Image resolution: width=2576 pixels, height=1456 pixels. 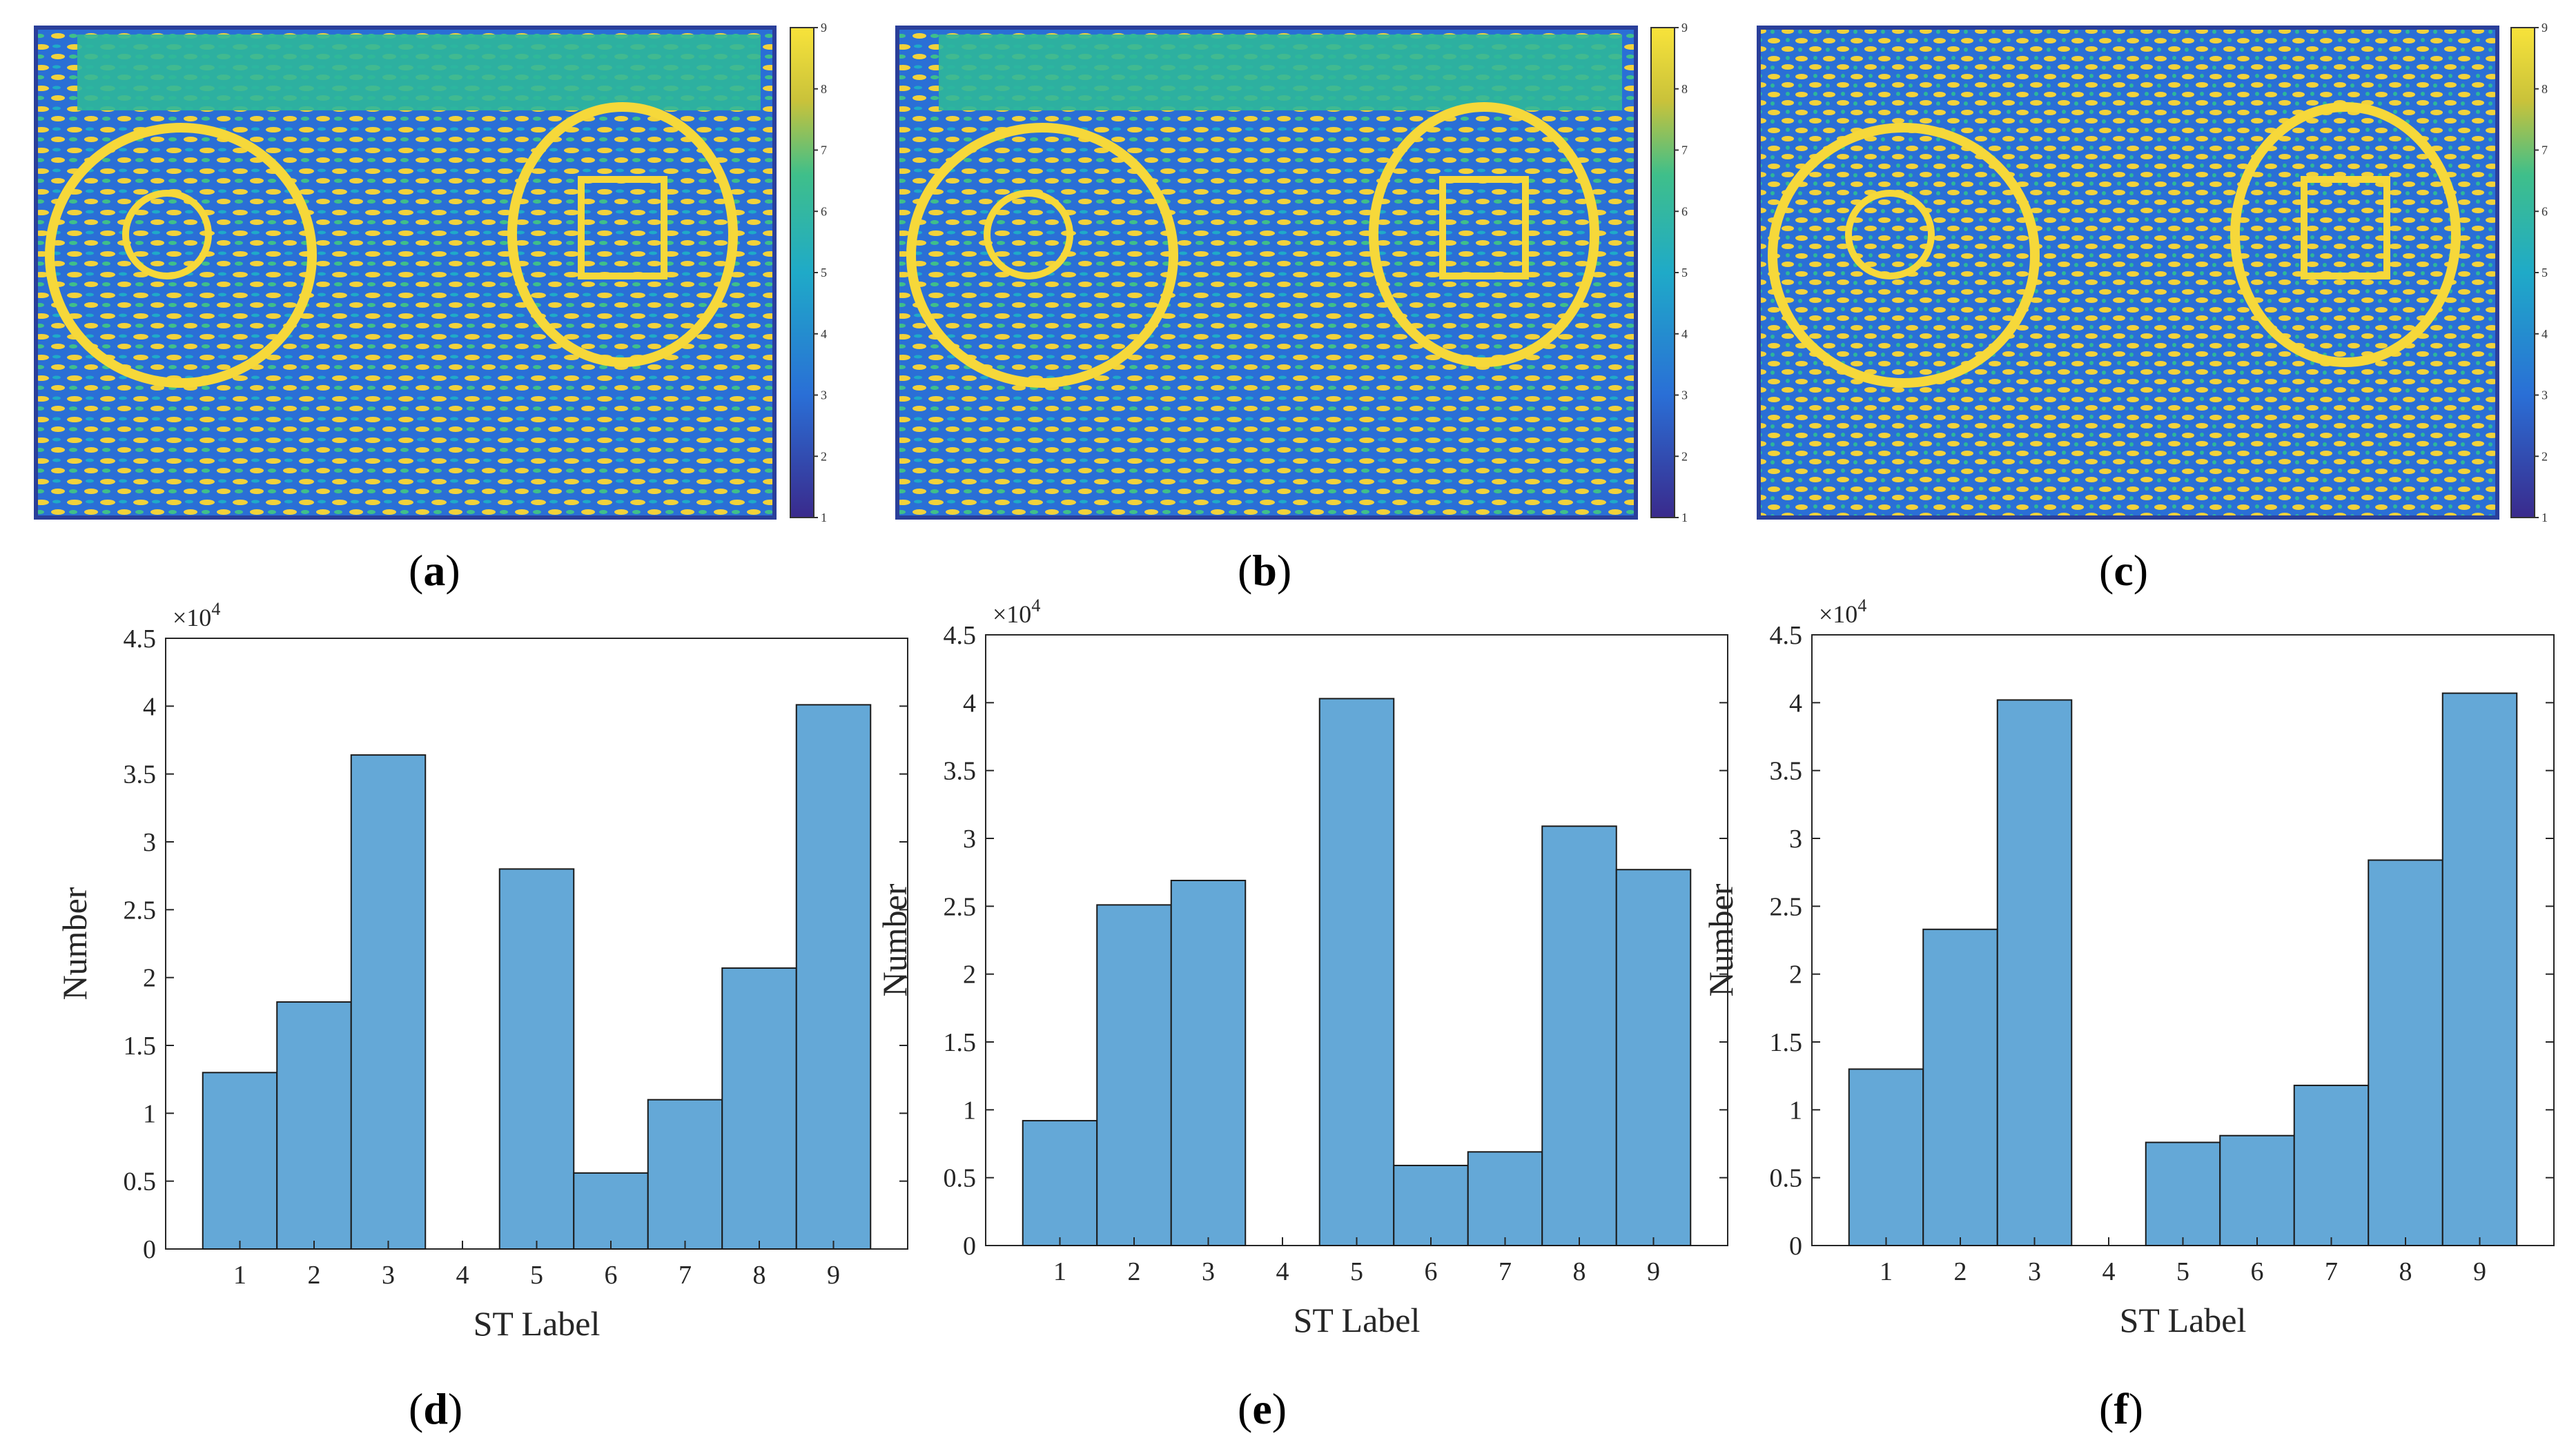 I want to click on y-tick-label: 0.5, so click(x=140, y=1182).